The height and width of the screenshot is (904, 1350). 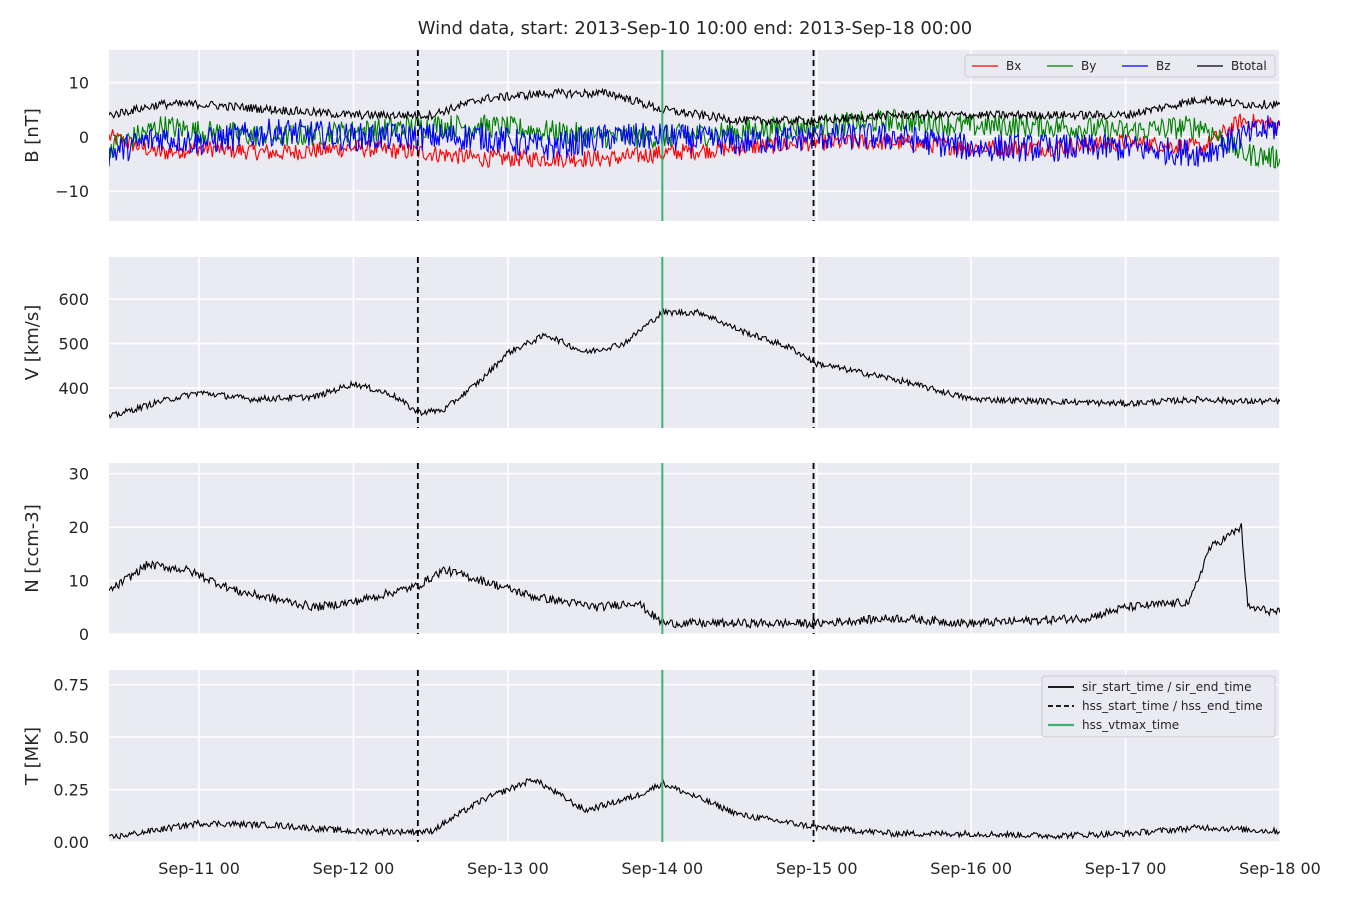 What do you see at coordinates (32, 548) in the screenshot?
I see `y-axis-label: N [ccm-3]` at bounding box center [32, 548].